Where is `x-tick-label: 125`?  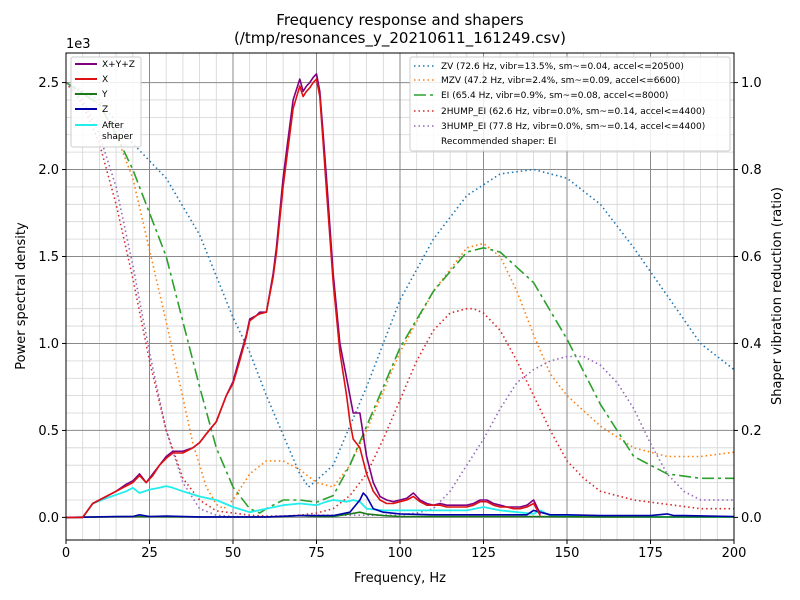 x-tick-label: 125 is located at coordinates (483, 553).